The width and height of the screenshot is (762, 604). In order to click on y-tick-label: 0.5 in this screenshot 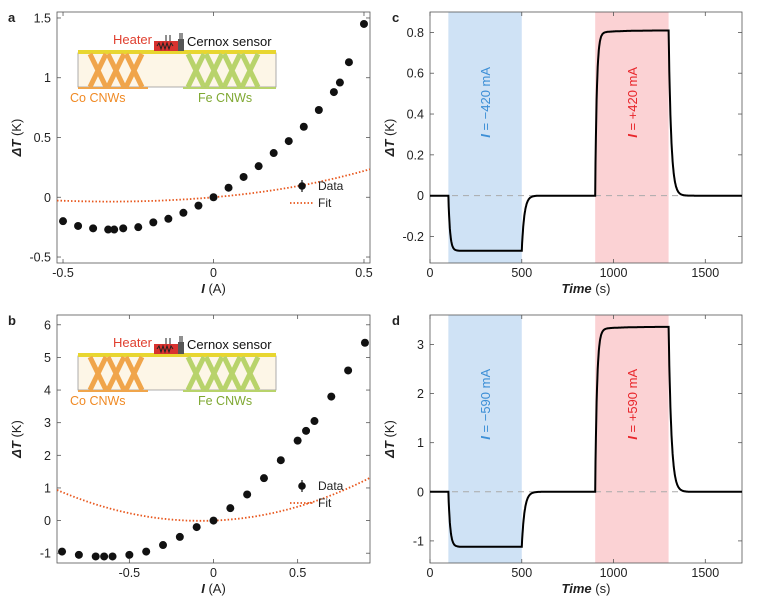, I will do `click(42, 138)`.